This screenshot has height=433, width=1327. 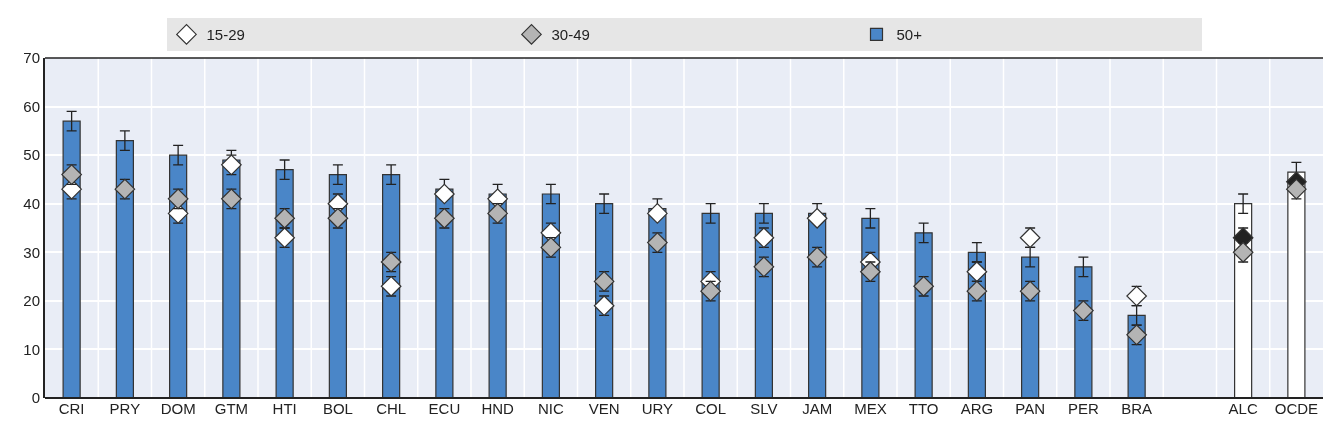 I want to click on y-tick-label: 0, so click(x=35, y=398).